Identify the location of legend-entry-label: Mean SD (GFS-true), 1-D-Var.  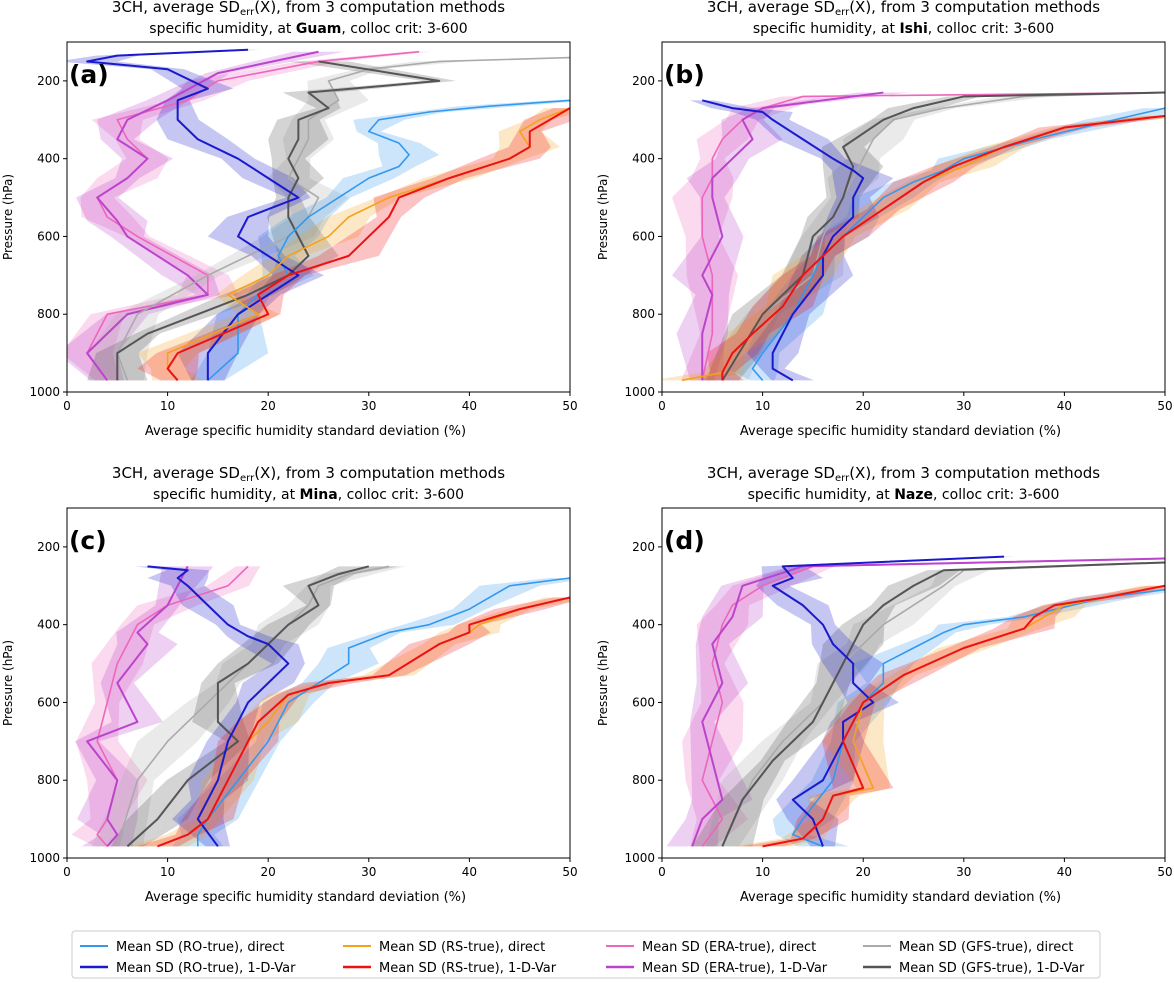
(992, 968).